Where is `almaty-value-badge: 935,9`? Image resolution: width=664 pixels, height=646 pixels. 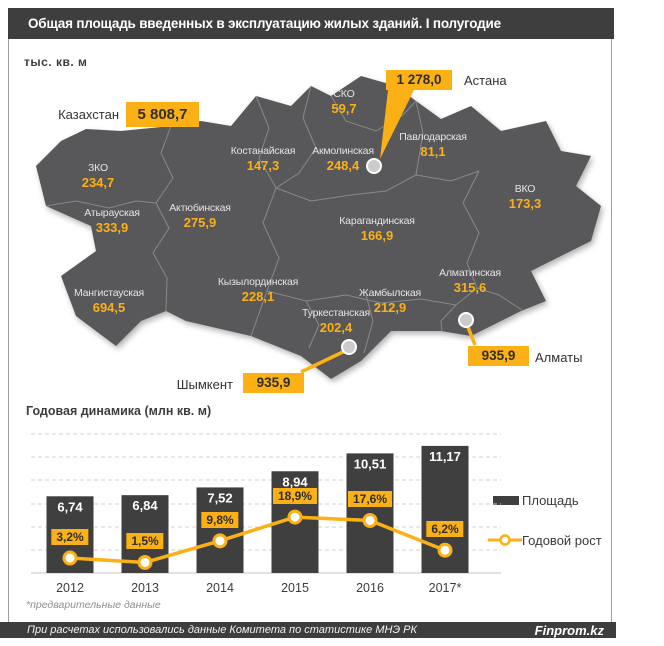 almaty-value-badge: 935,9 is located at coordinates (498, 356).